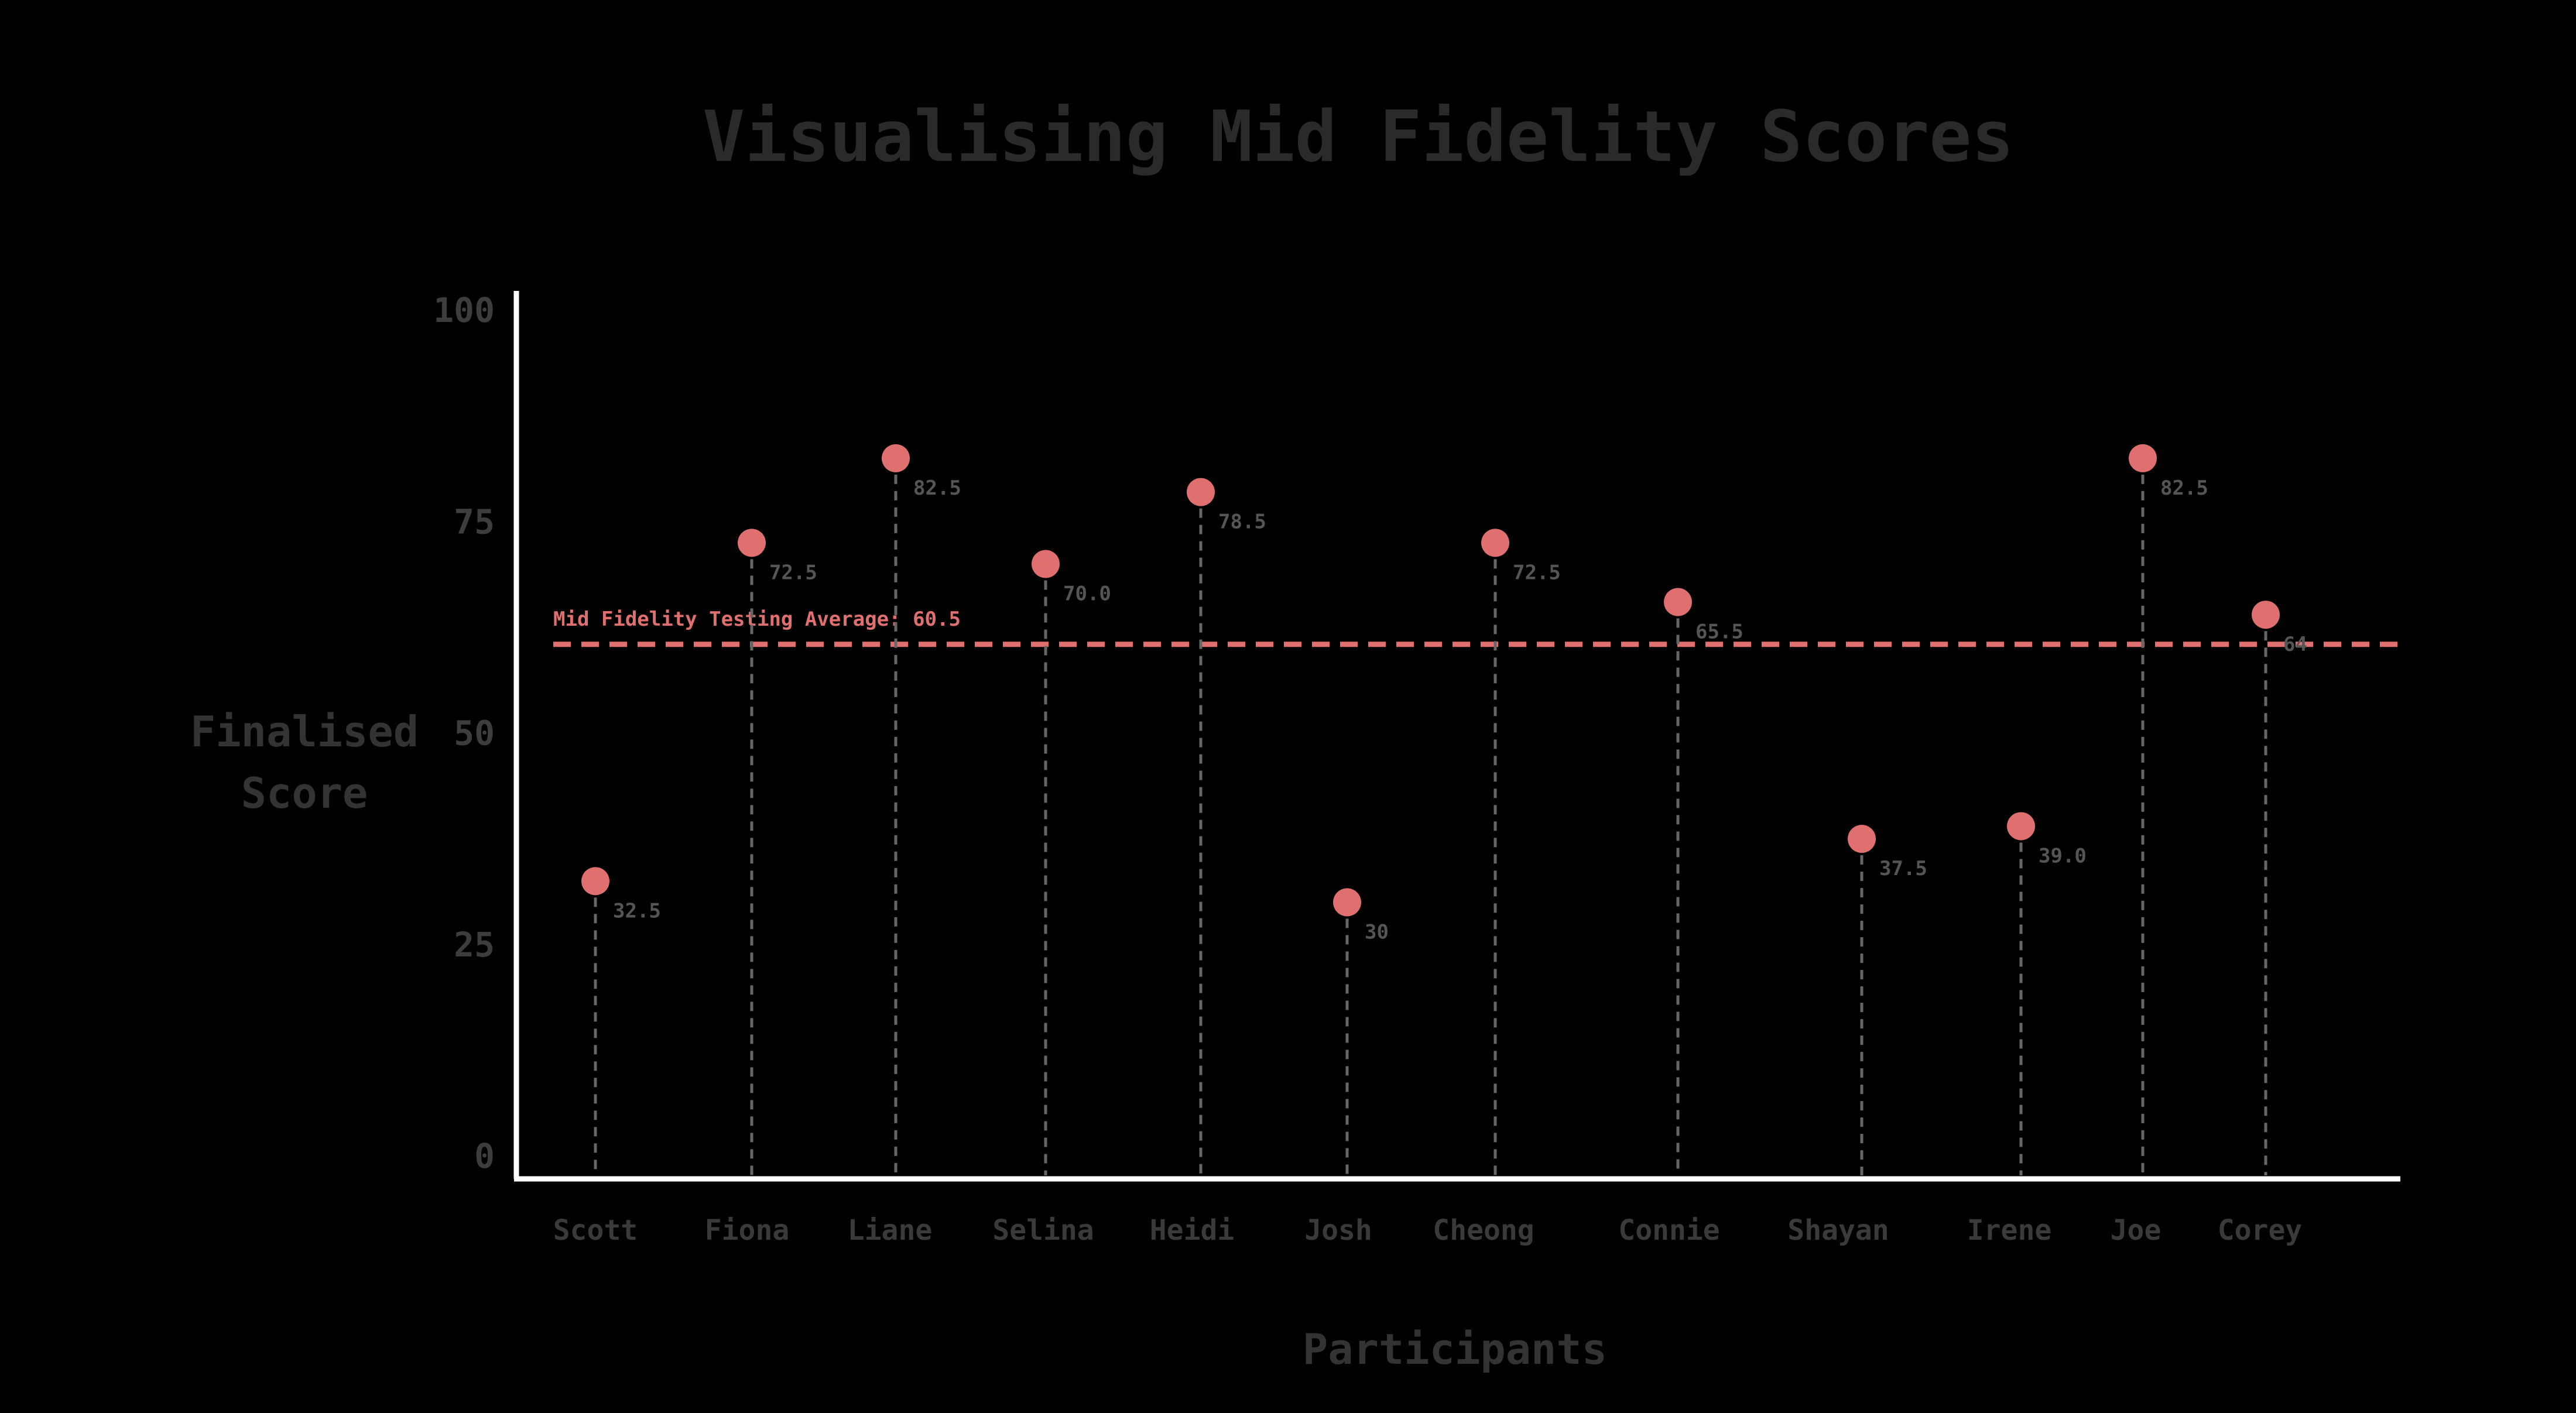  What do you see at coordinates (1838, 1230) in the screenshot?
I see `x-tick-label: Shayan` at bounding box center [1838, 1230].